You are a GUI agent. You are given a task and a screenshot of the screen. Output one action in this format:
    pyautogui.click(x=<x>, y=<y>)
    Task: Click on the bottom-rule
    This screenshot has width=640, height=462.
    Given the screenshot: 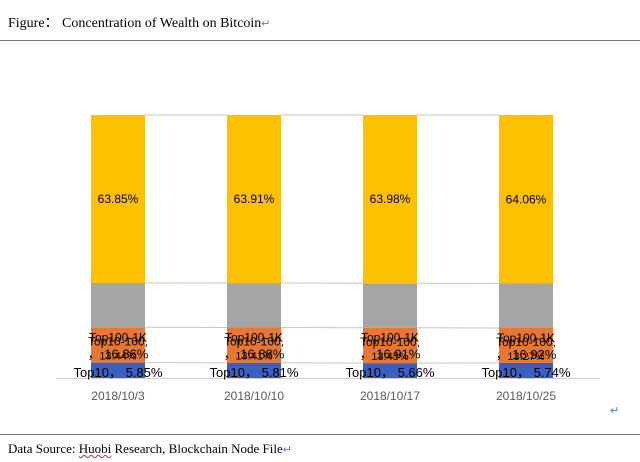 What is the action you would take?
    pyautogui.click(x=320, y=434)
    